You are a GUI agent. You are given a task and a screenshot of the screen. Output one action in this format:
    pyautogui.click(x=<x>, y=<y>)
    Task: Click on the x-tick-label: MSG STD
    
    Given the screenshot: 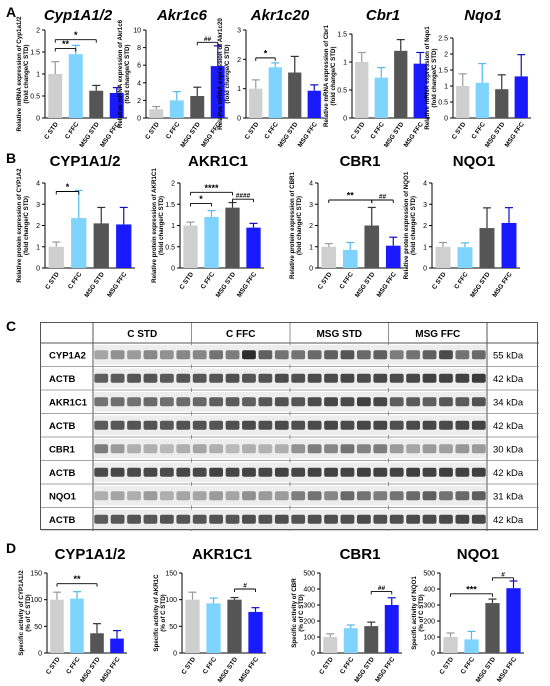 What is the action you would take?
    pyautogui.click(x=190, y=135)
    